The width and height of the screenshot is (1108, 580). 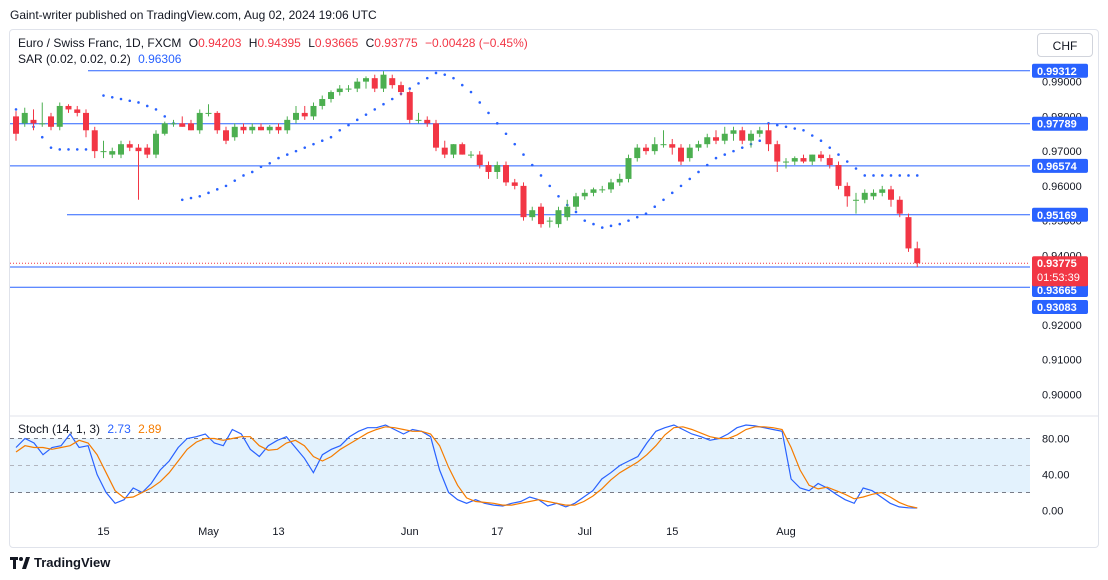 What do you see at coordinates (119, 429) in the screenshot?
I see `stoch-k-value: 2.73` at bounding box center [119, 429].